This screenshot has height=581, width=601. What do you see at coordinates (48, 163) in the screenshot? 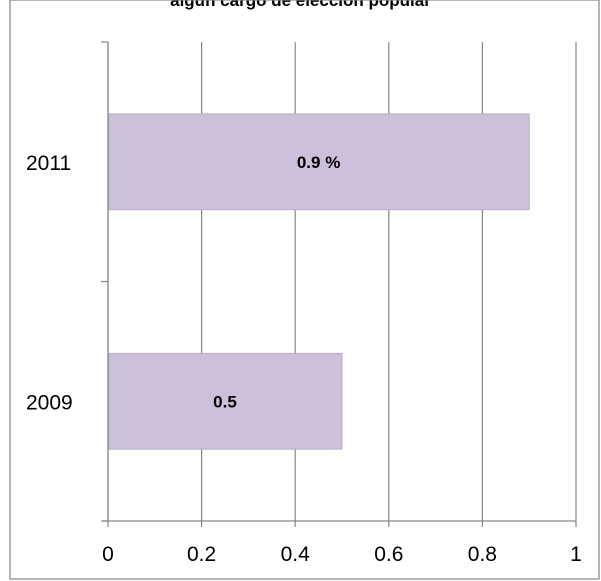
I see `category-label: 2011` at bounding box center [48, 163].